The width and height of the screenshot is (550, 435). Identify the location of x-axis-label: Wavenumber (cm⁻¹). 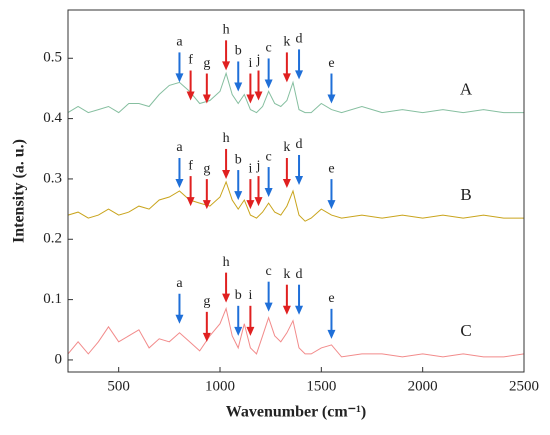
(296, 412).